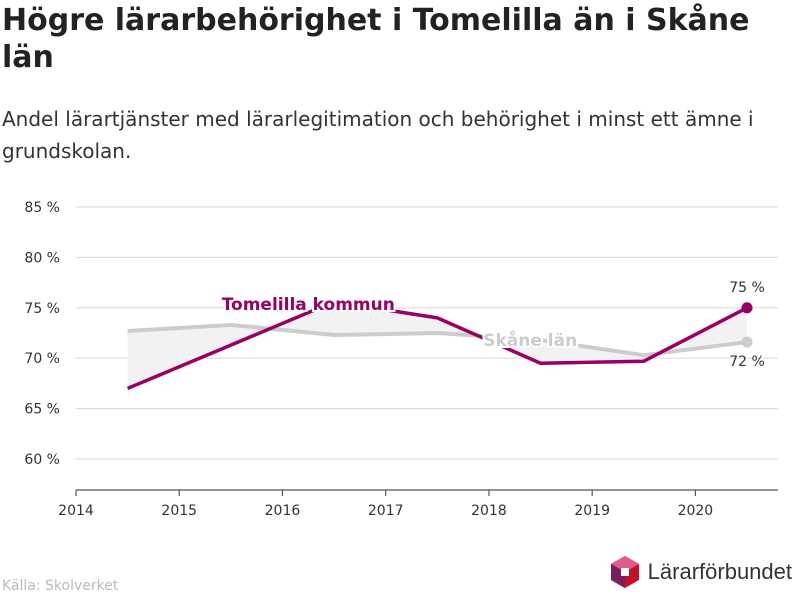 Image resolution: width=800 pixels, height=600 pixels. What do you see at coordinates (747, 342) in the screenshot?
I see `skane-series-line-point` at bounding box center [747, 342].